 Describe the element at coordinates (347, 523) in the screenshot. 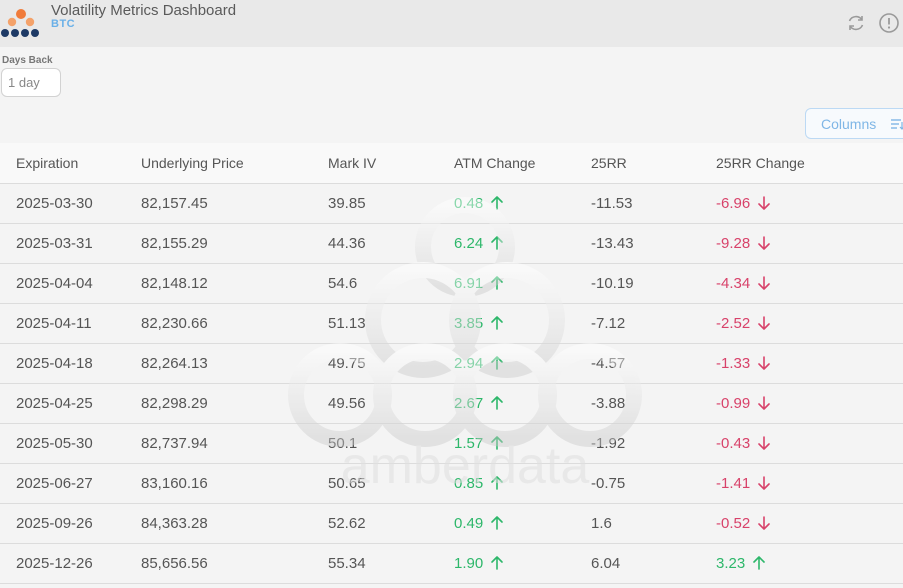

I see `mark-iv-cell: 52.62` at that location.